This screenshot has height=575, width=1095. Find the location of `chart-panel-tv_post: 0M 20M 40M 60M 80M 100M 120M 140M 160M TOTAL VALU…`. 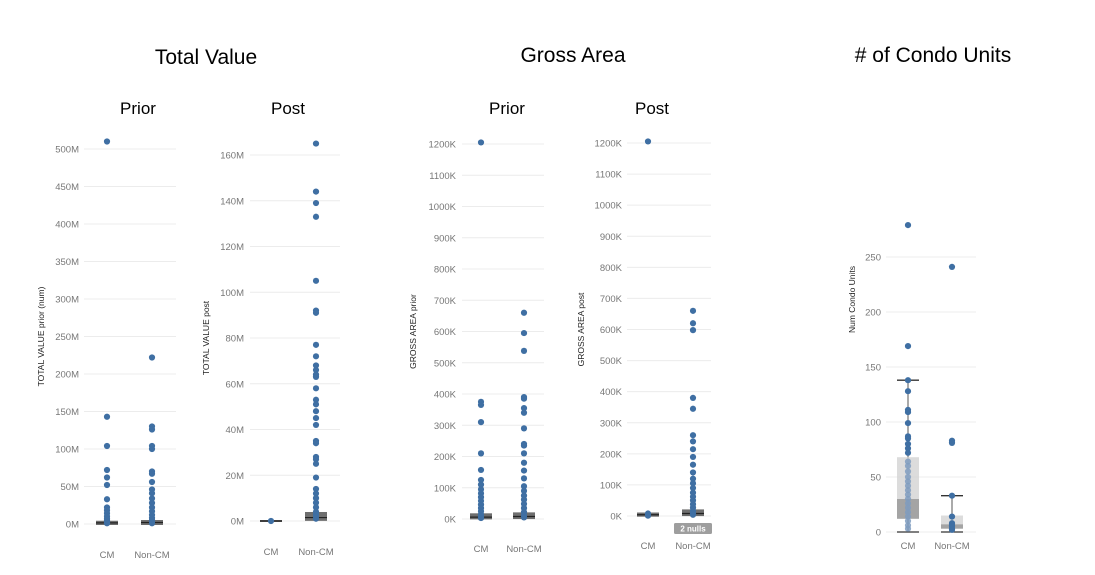

chart-panel-tv_post: 0M 20M 40M 60M 80M 100M 120M 140M 160M TOTAL VALU… is located at coordinates (270, 349).